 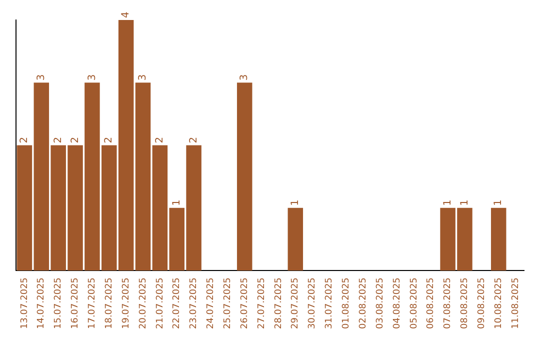 I want to click on x-tick-label: 06.08.2025, so click(x=431, y=303).